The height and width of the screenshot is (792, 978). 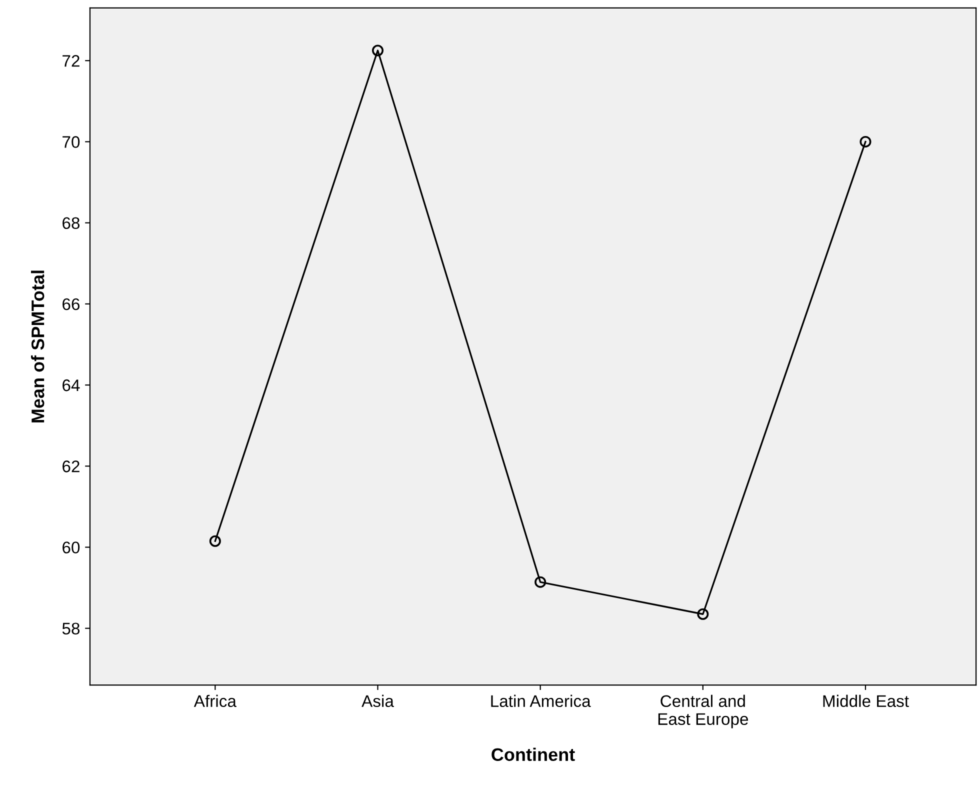 I want to click on y-tick-label: 58, so click(x=71, y=628).